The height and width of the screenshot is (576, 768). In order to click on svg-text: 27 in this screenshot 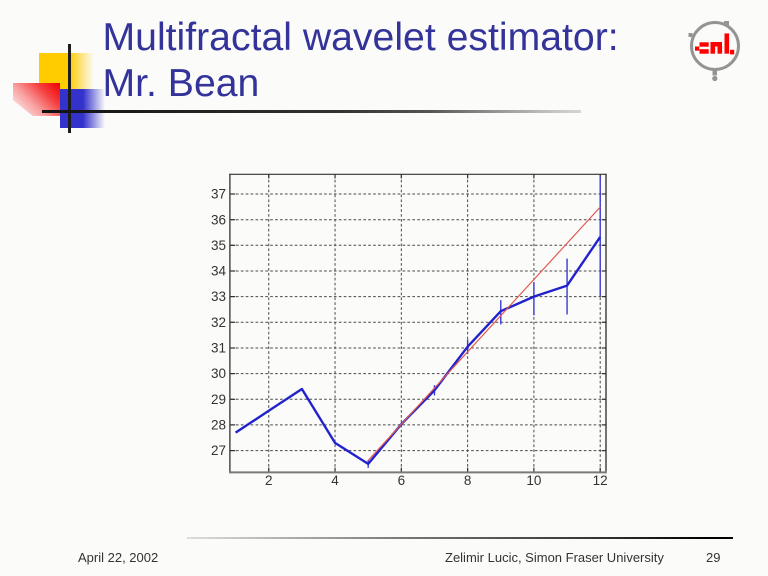, I will do `click(218, 450)`.